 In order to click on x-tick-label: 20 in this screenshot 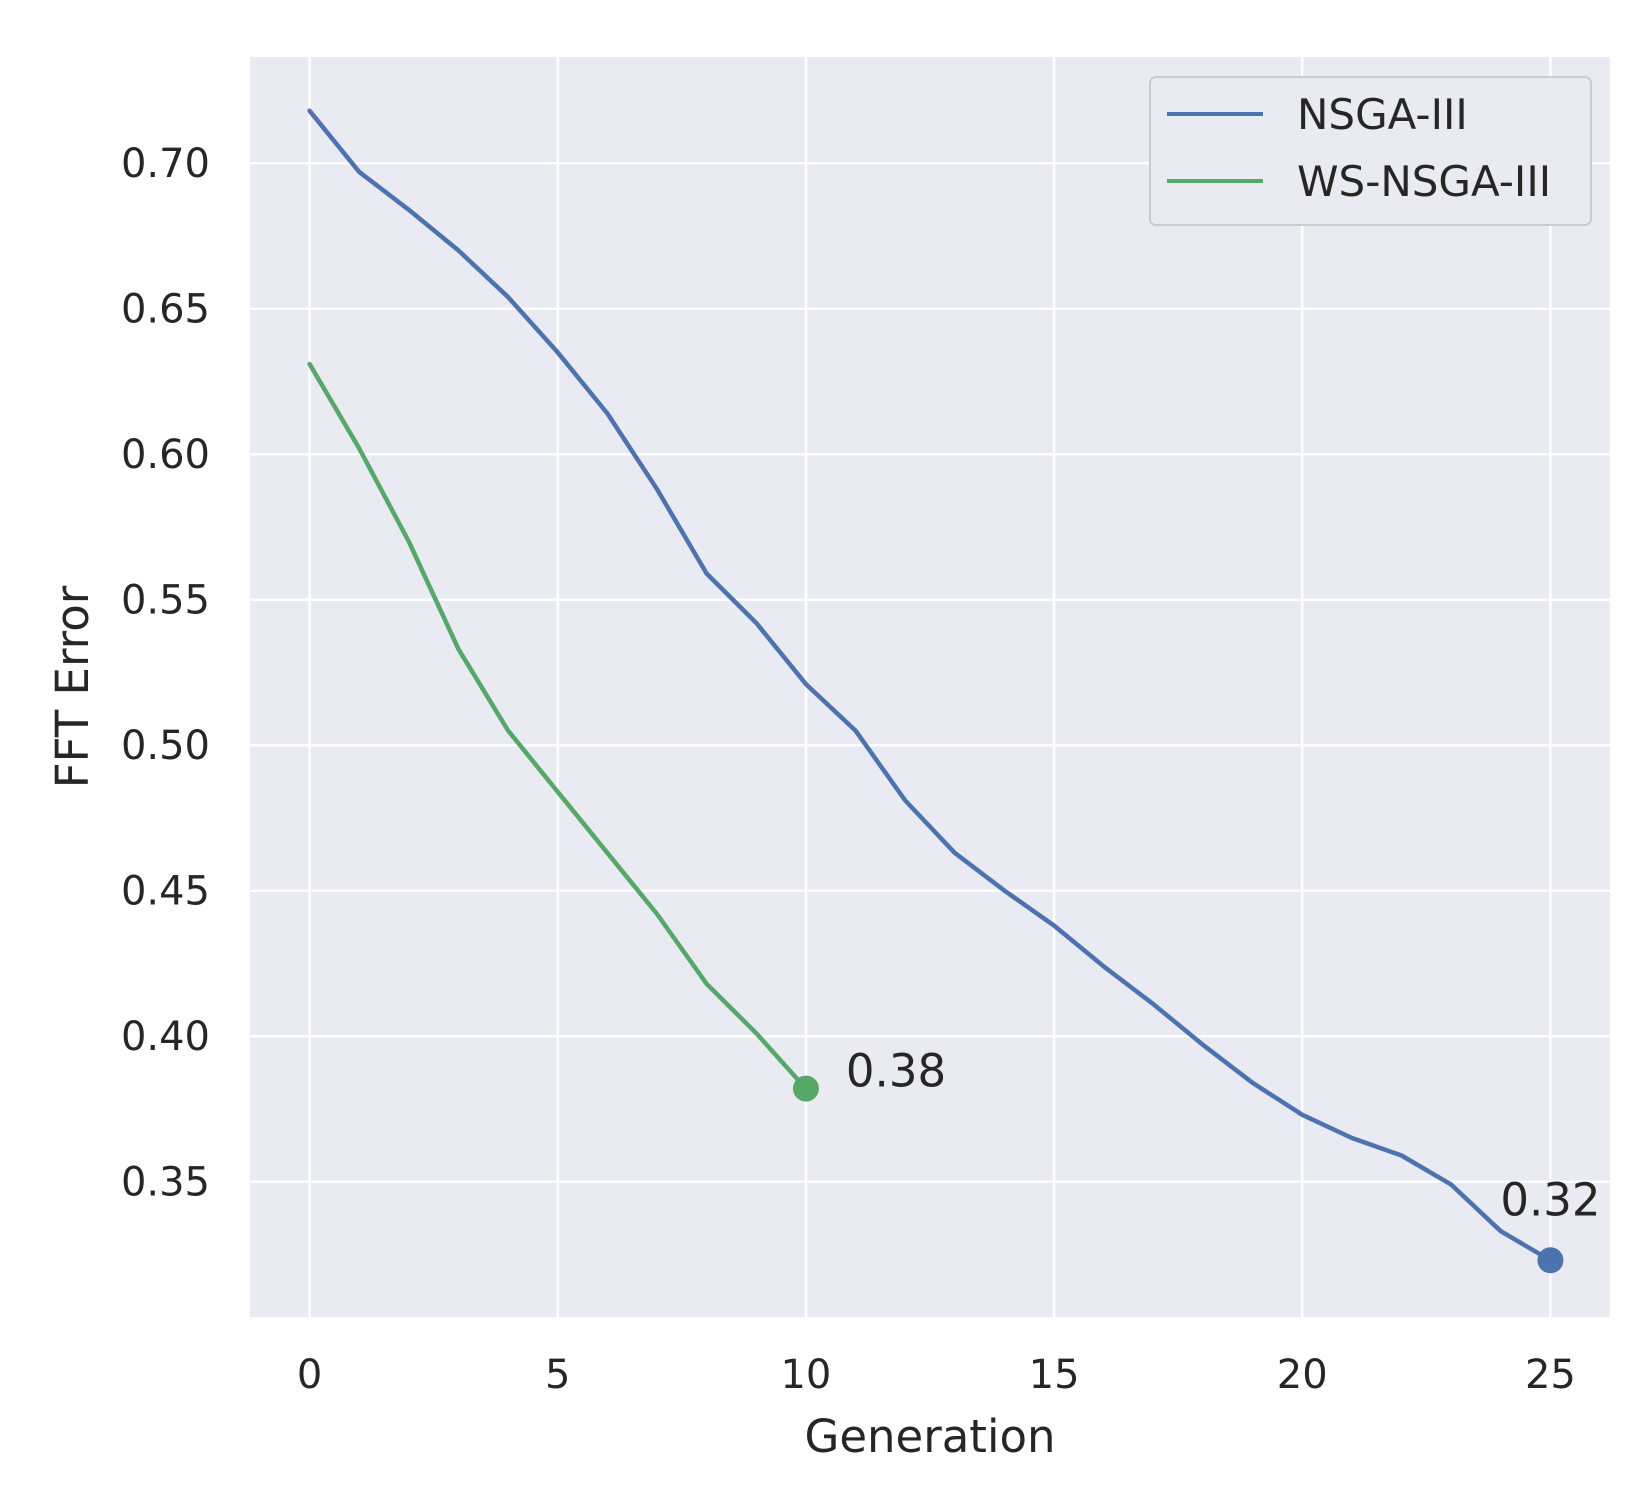, I will do `click(1302, 1375)`.